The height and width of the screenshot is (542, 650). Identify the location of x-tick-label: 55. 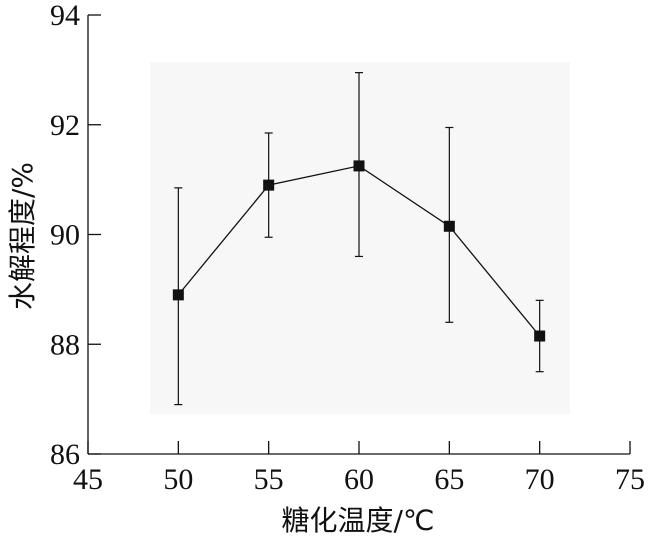
(269, 479).